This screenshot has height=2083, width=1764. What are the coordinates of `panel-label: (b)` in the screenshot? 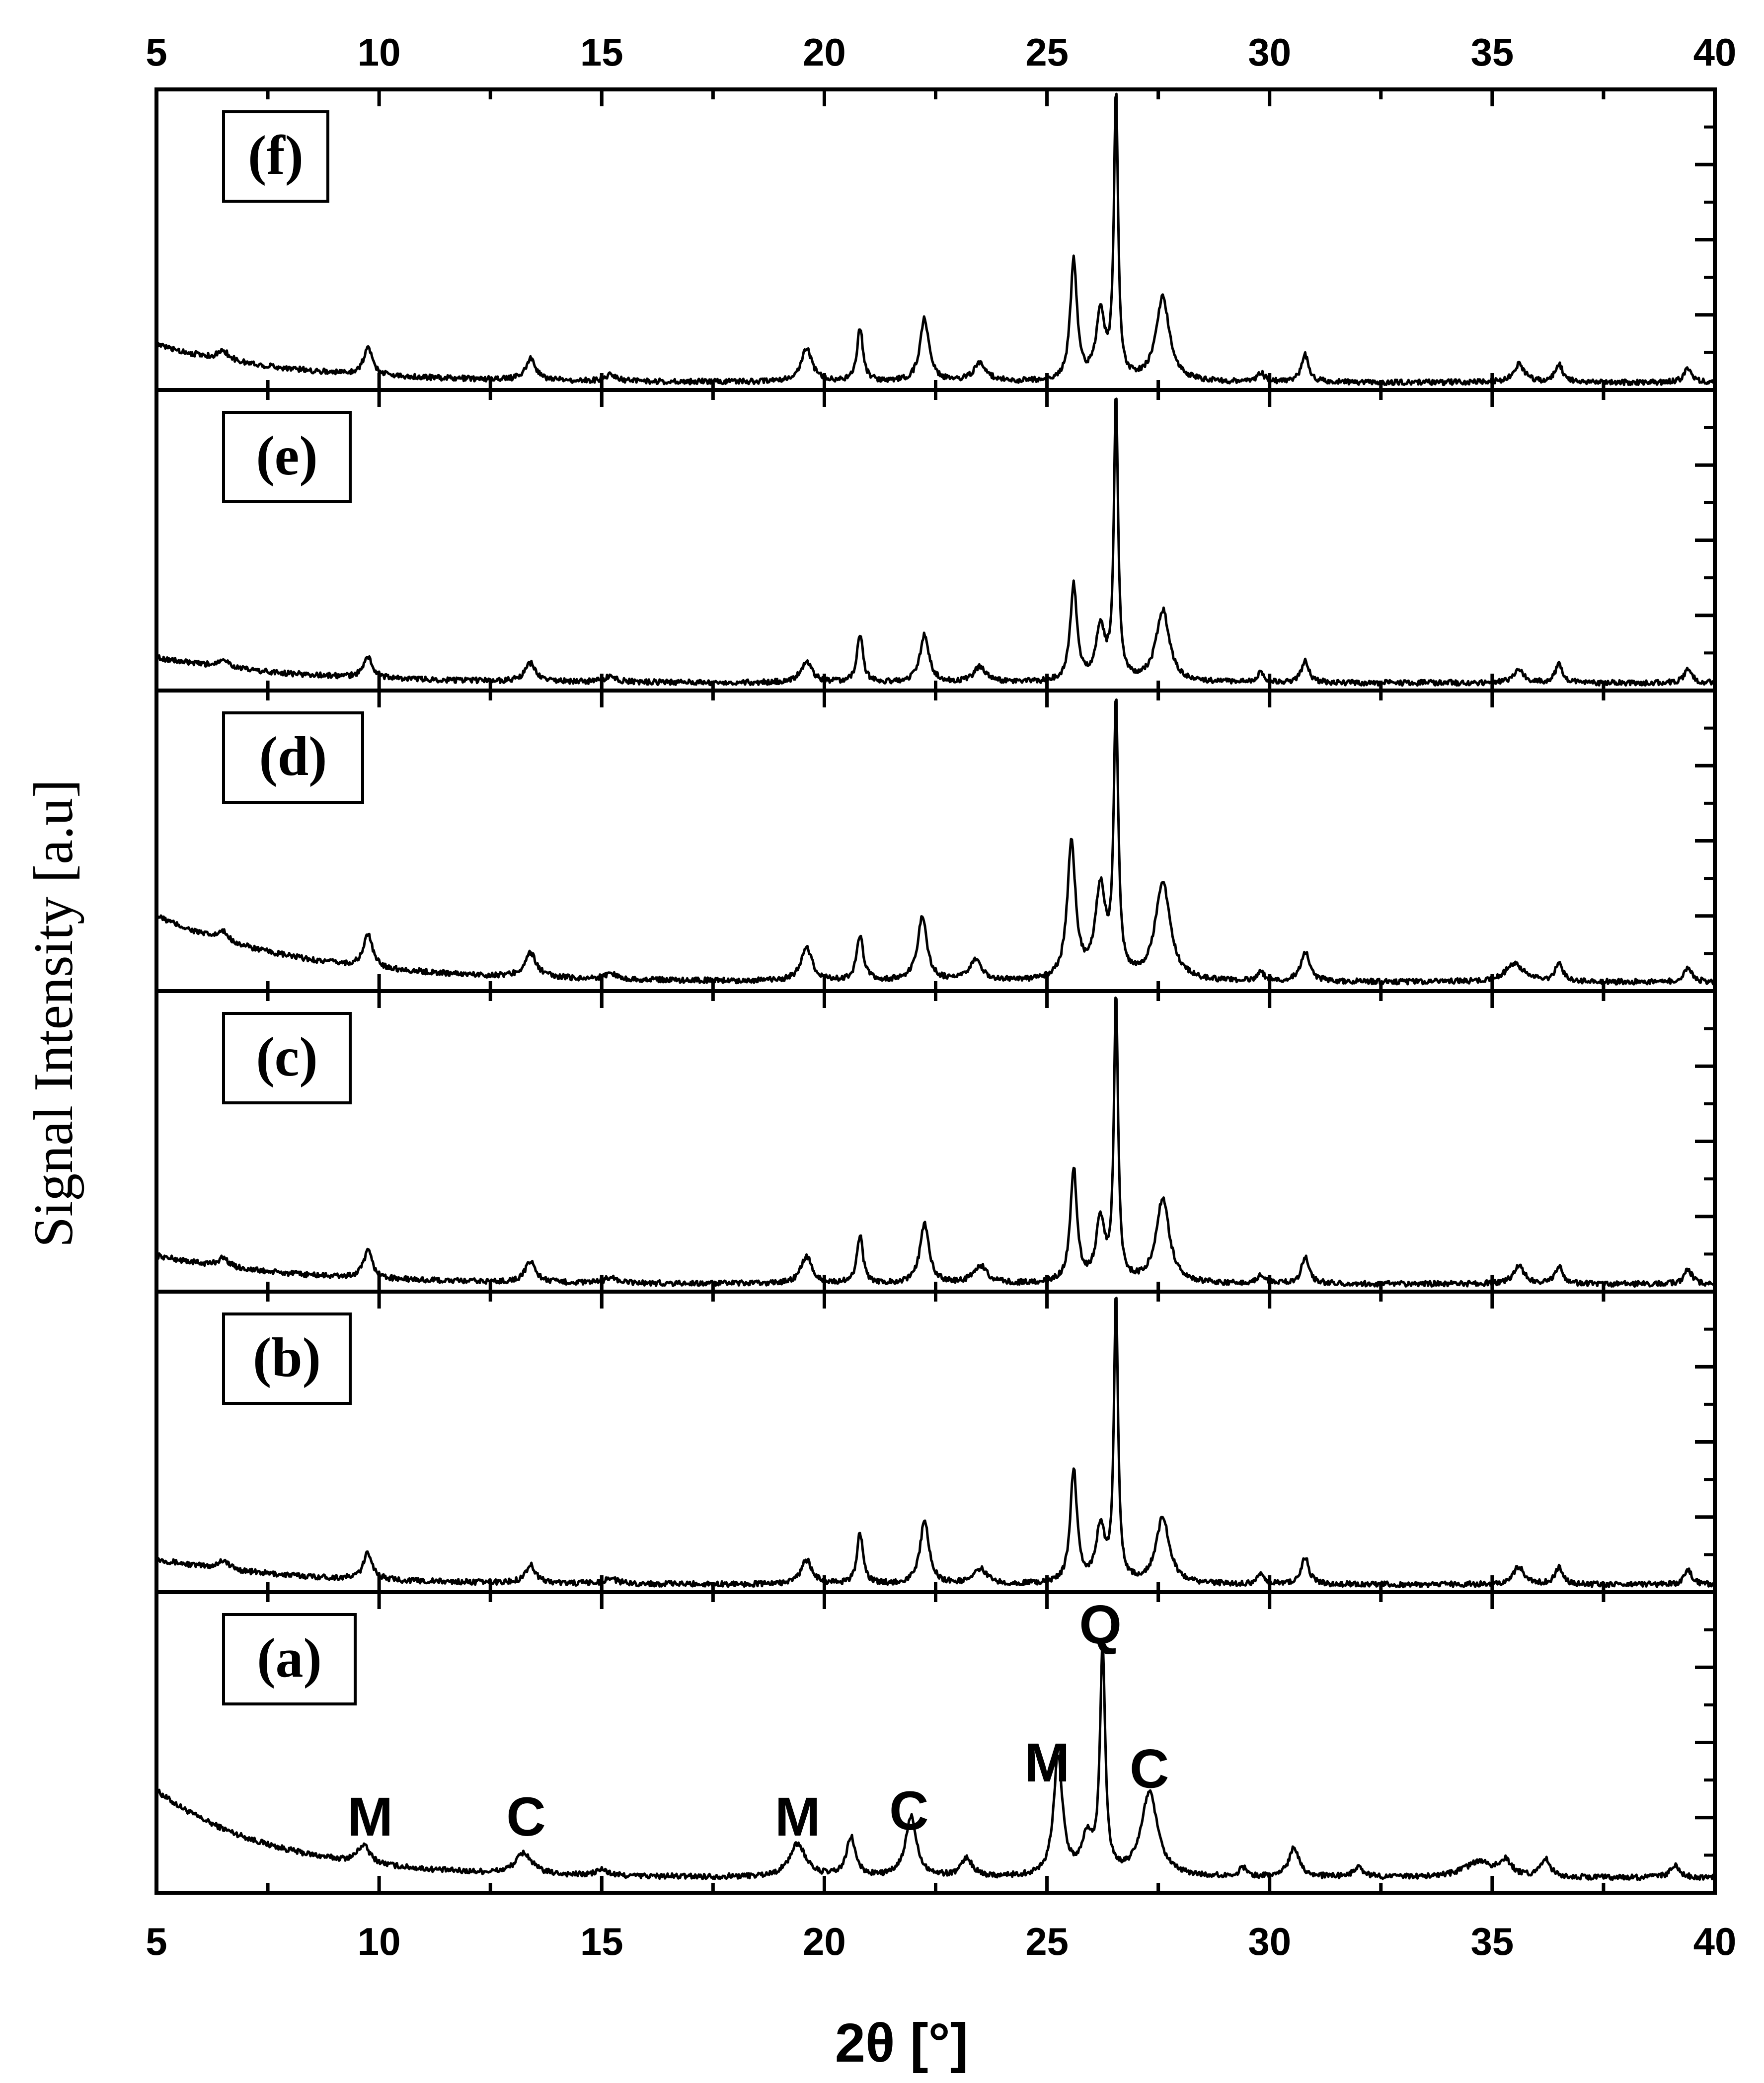 It's located at (287, 1358).